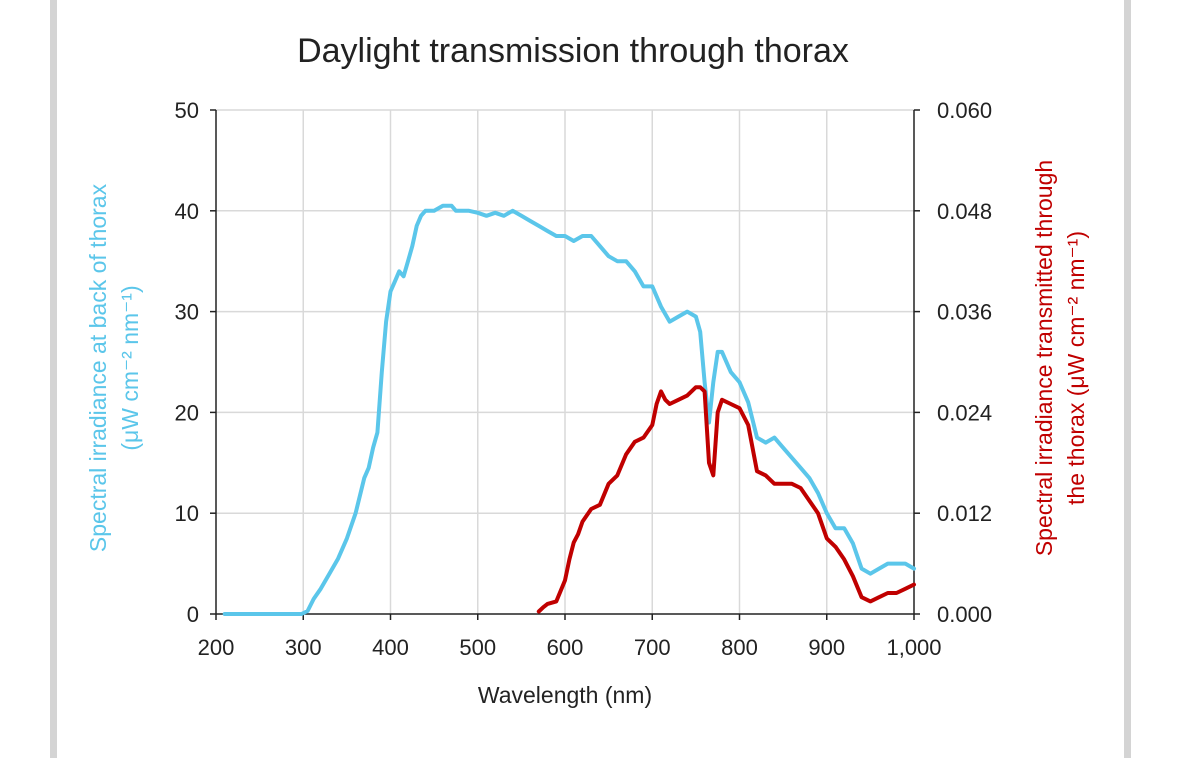 This screenshot has height=758, width=1179. I want to click on right-y-tick-label: 0.048, so click(964, 211).